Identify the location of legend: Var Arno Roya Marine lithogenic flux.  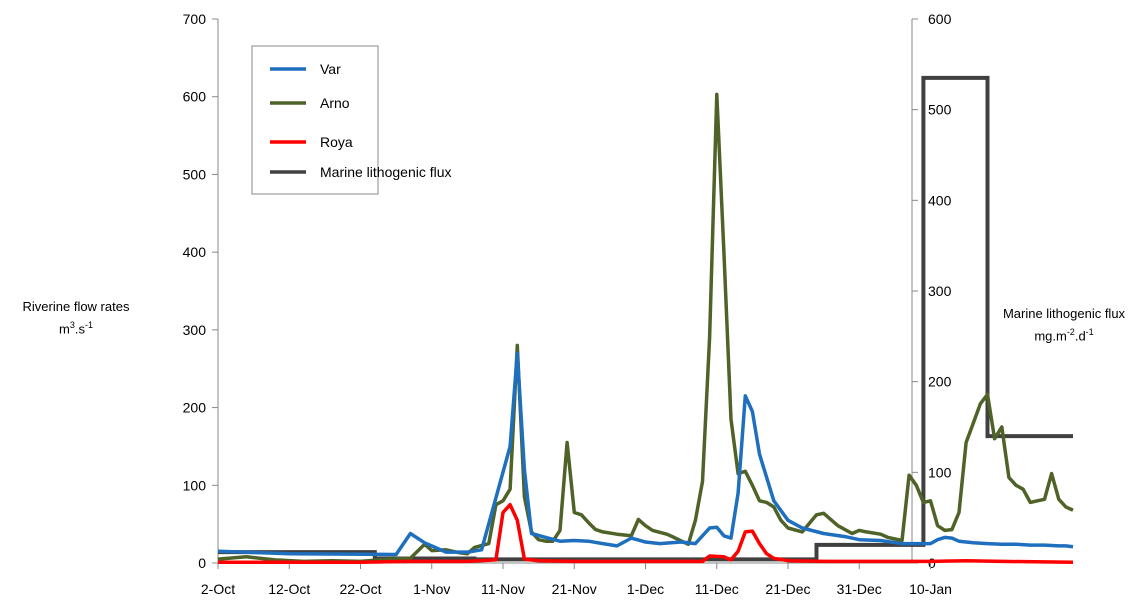
(351, 120).